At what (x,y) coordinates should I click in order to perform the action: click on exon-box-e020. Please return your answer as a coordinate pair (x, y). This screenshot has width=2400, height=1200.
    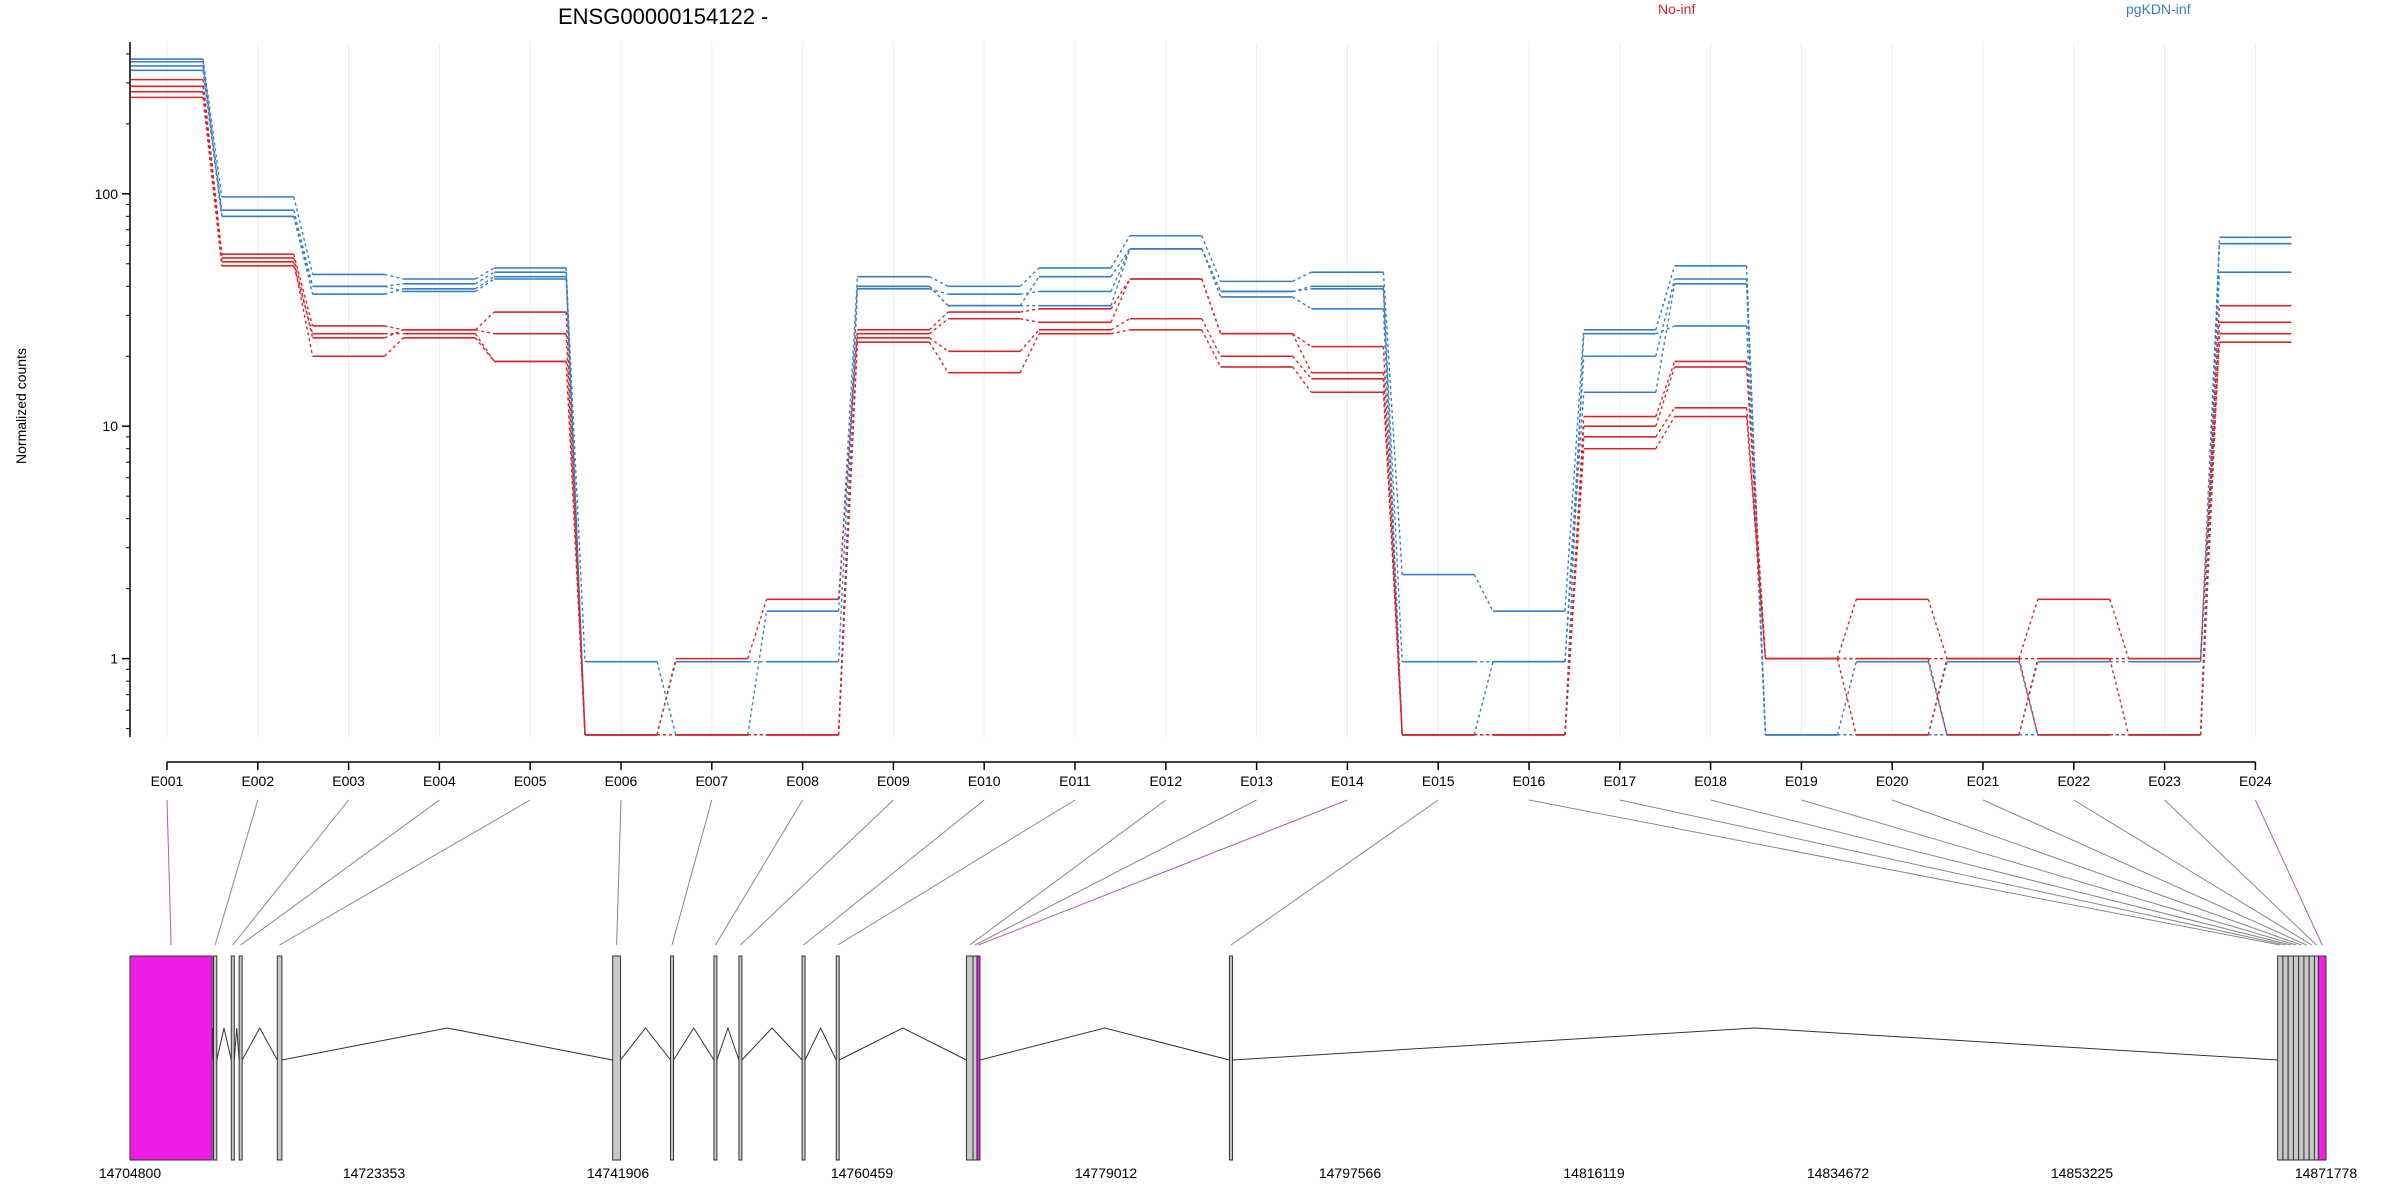
    Looking at the image, I should click on (2301, 1058).